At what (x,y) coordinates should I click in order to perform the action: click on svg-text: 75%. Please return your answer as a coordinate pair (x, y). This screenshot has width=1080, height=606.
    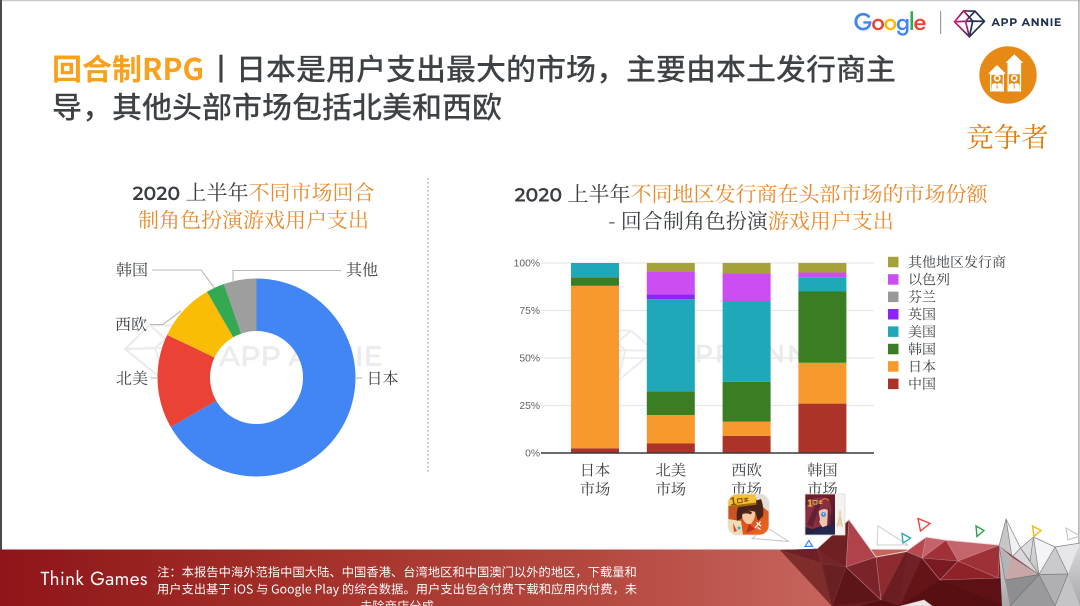
    Looking at the image, I should click on (529, 311).